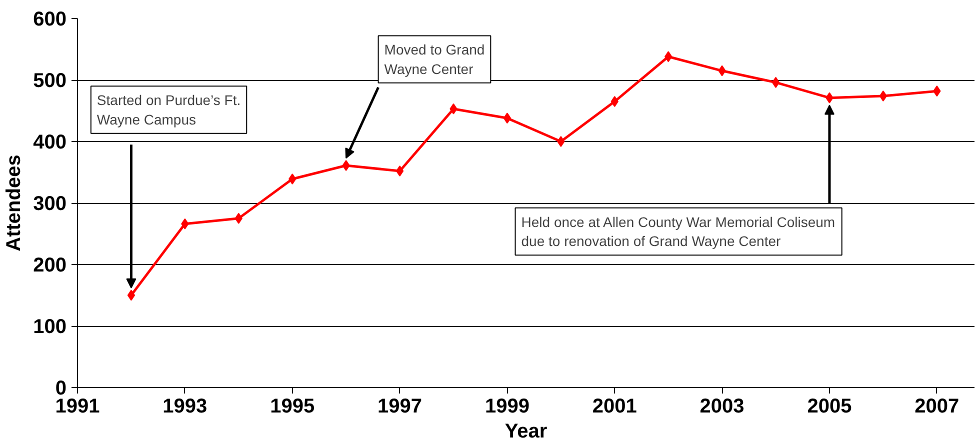 This screenshot has width=978, height=445. Describe the element at coordinates (50, 81) in the screenshot. I see `y-tick-label: 500` at that location.